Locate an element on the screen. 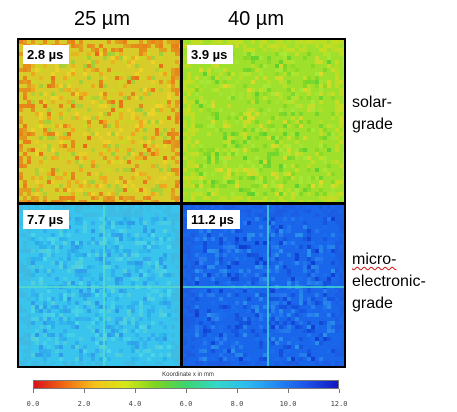 Image resolution: width=457 pixels, height=412 pixels. color-scale-tick-label: 12.0 is located at coordinates (339, 404).